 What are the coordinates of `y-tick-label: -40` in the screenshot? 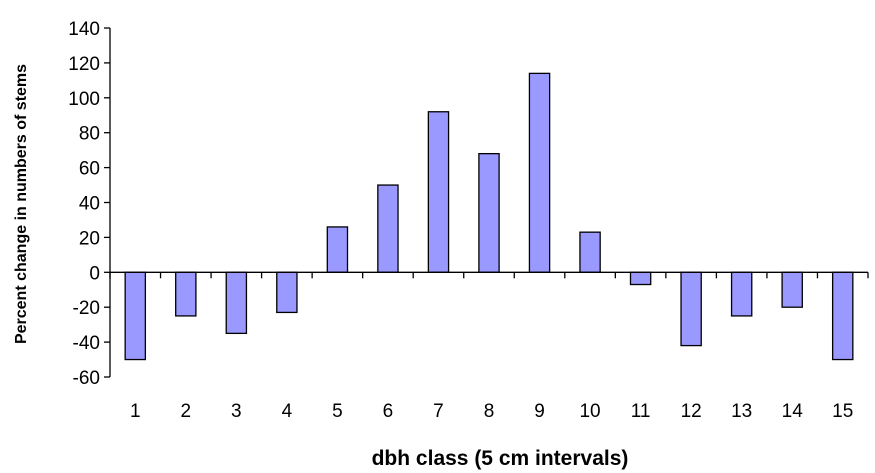 It's located at (86, 343).